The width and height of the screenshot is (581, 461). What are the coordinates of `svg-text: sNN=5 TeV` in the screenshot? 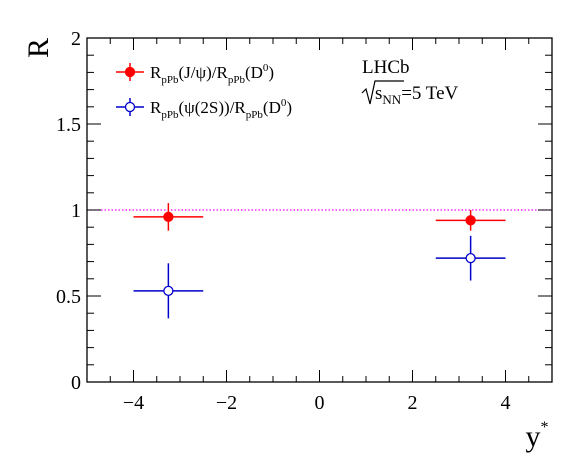 It's located at (417, 95).